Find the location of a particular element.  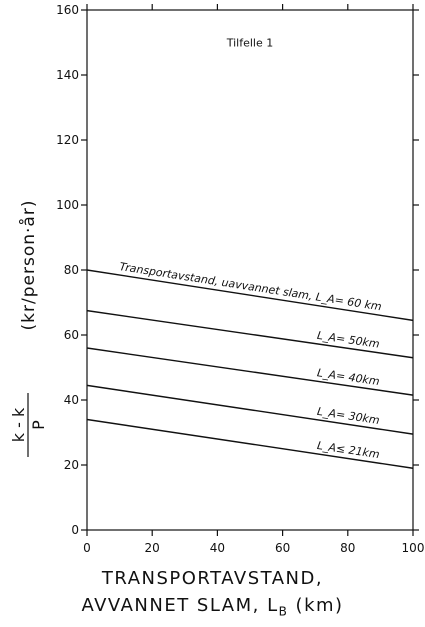

y-axis-label: k - k P (kr/person·år) is located at coordinates (28, 328).